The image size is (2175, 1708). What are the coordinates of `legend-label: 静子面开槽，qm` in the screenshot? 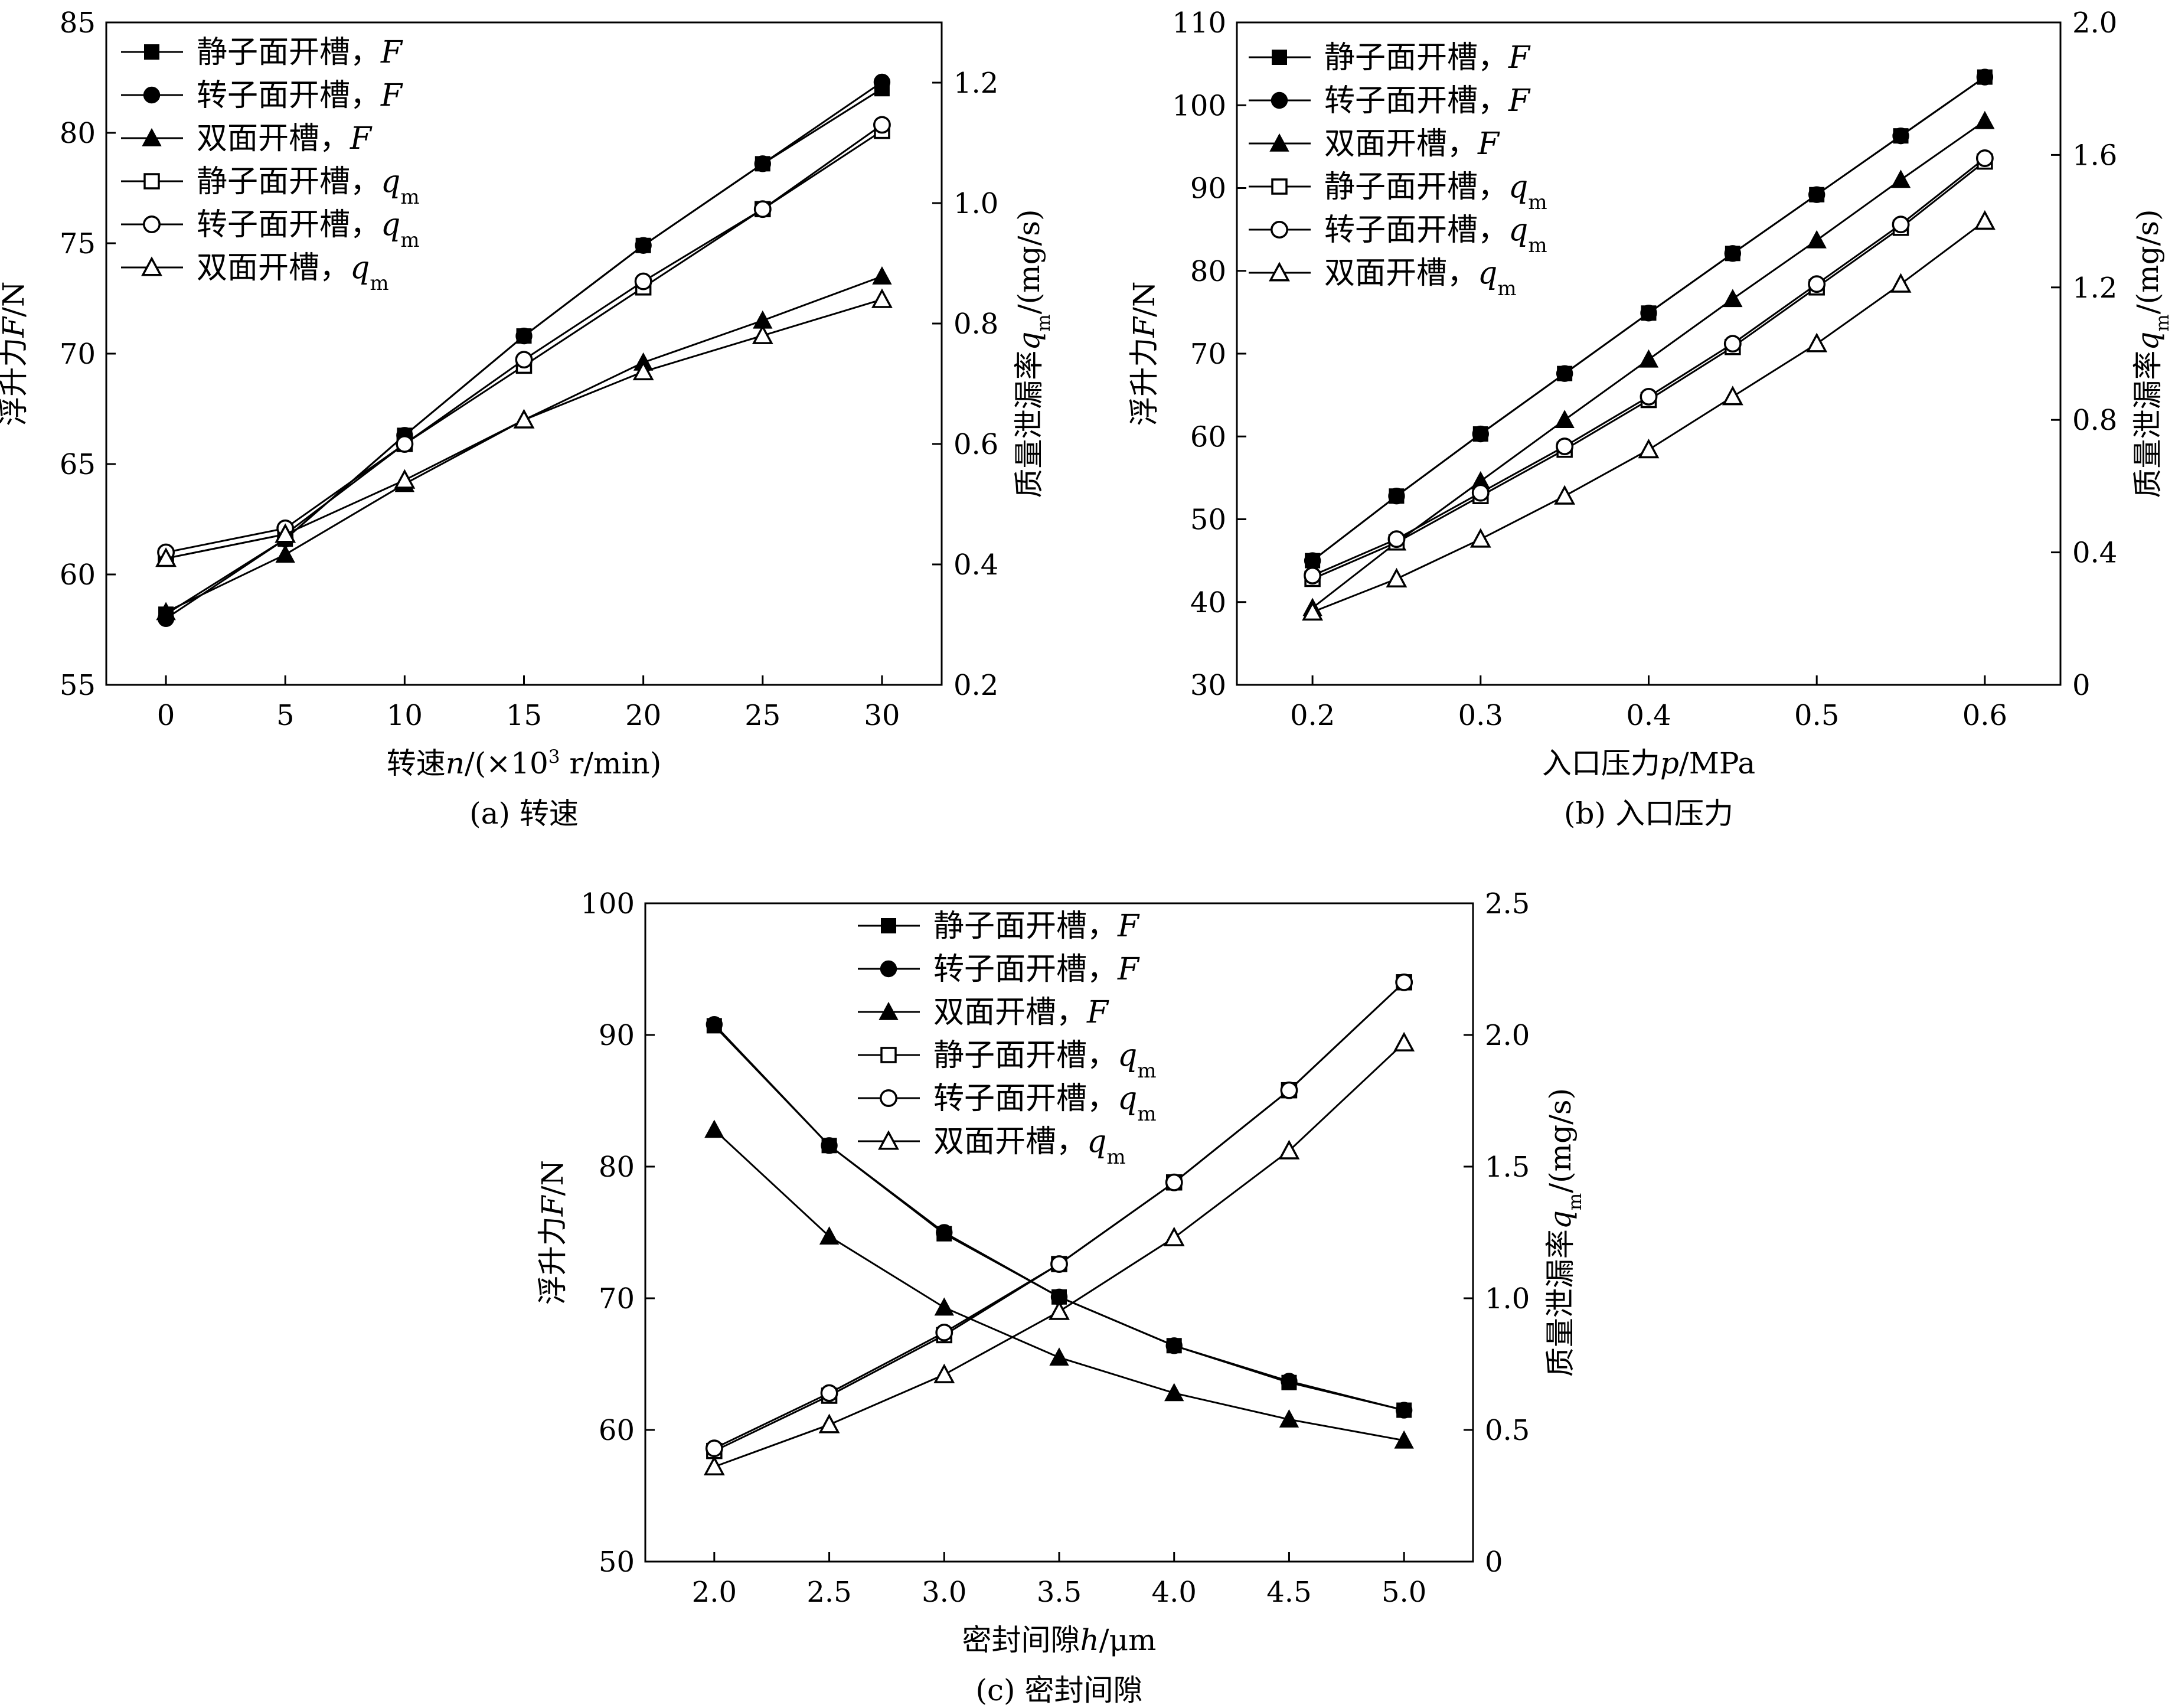 It's located at (309, 186).